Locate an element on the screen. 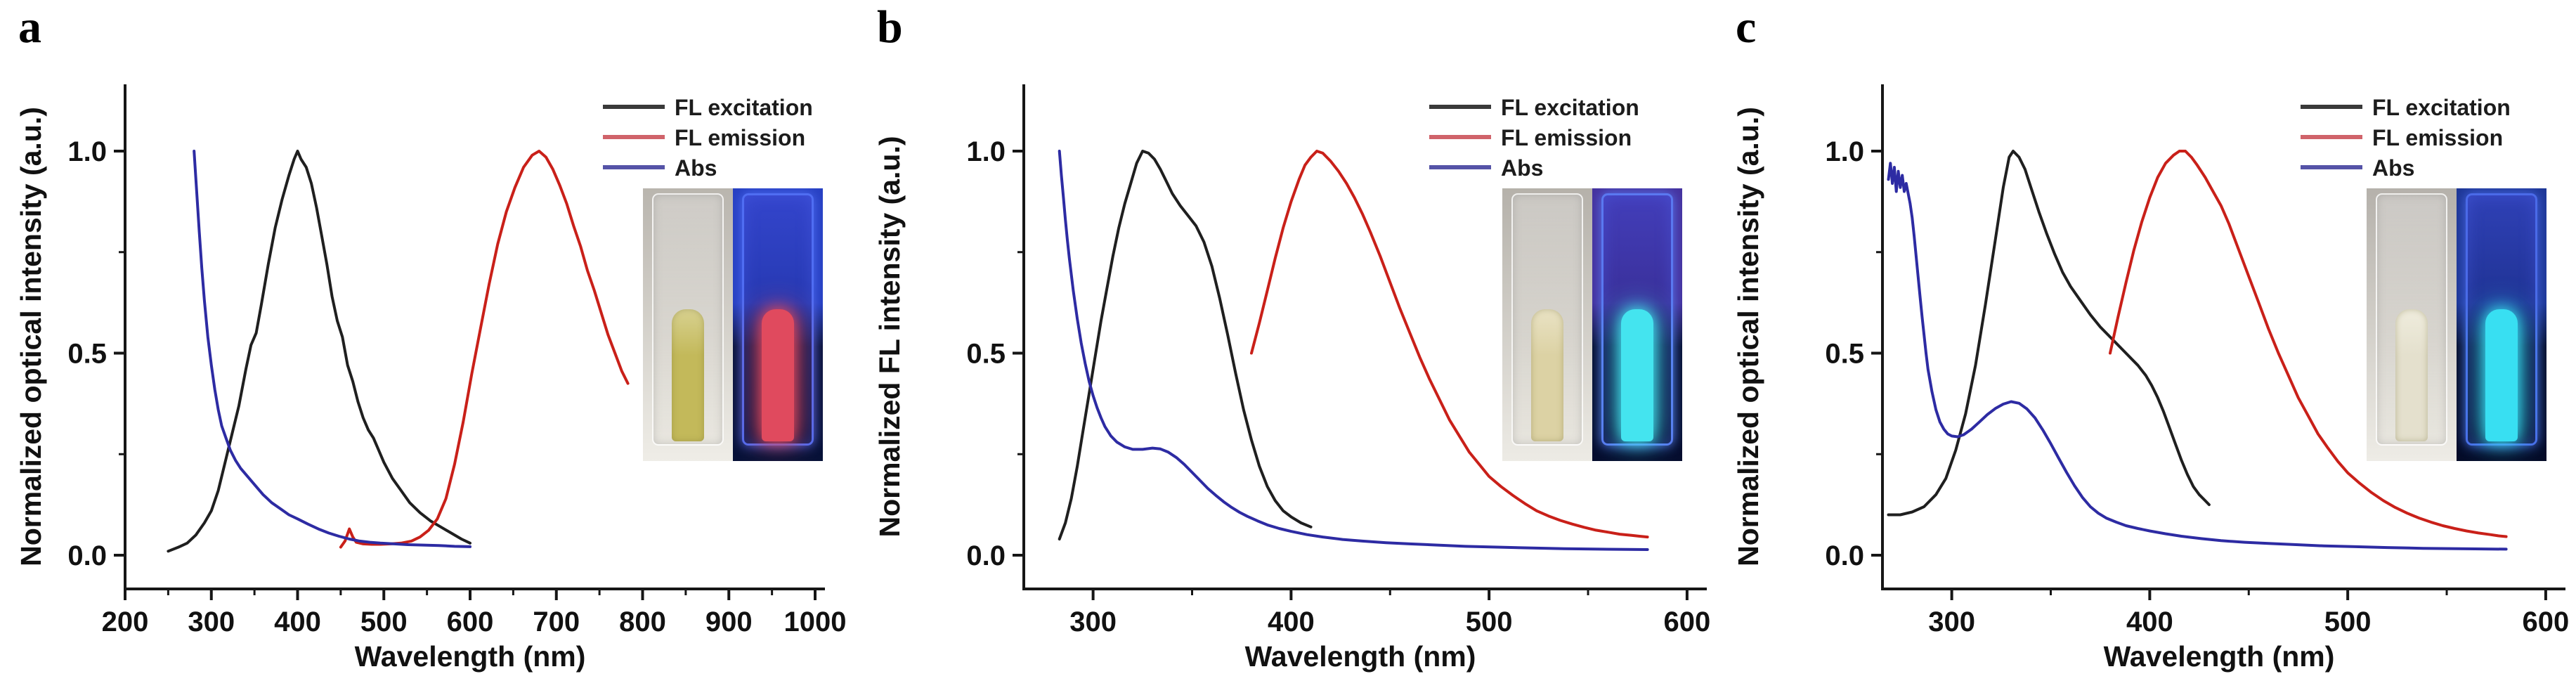 The image size is (2576, 681). panel-b-letter: b is located at coordinates (890, 27).